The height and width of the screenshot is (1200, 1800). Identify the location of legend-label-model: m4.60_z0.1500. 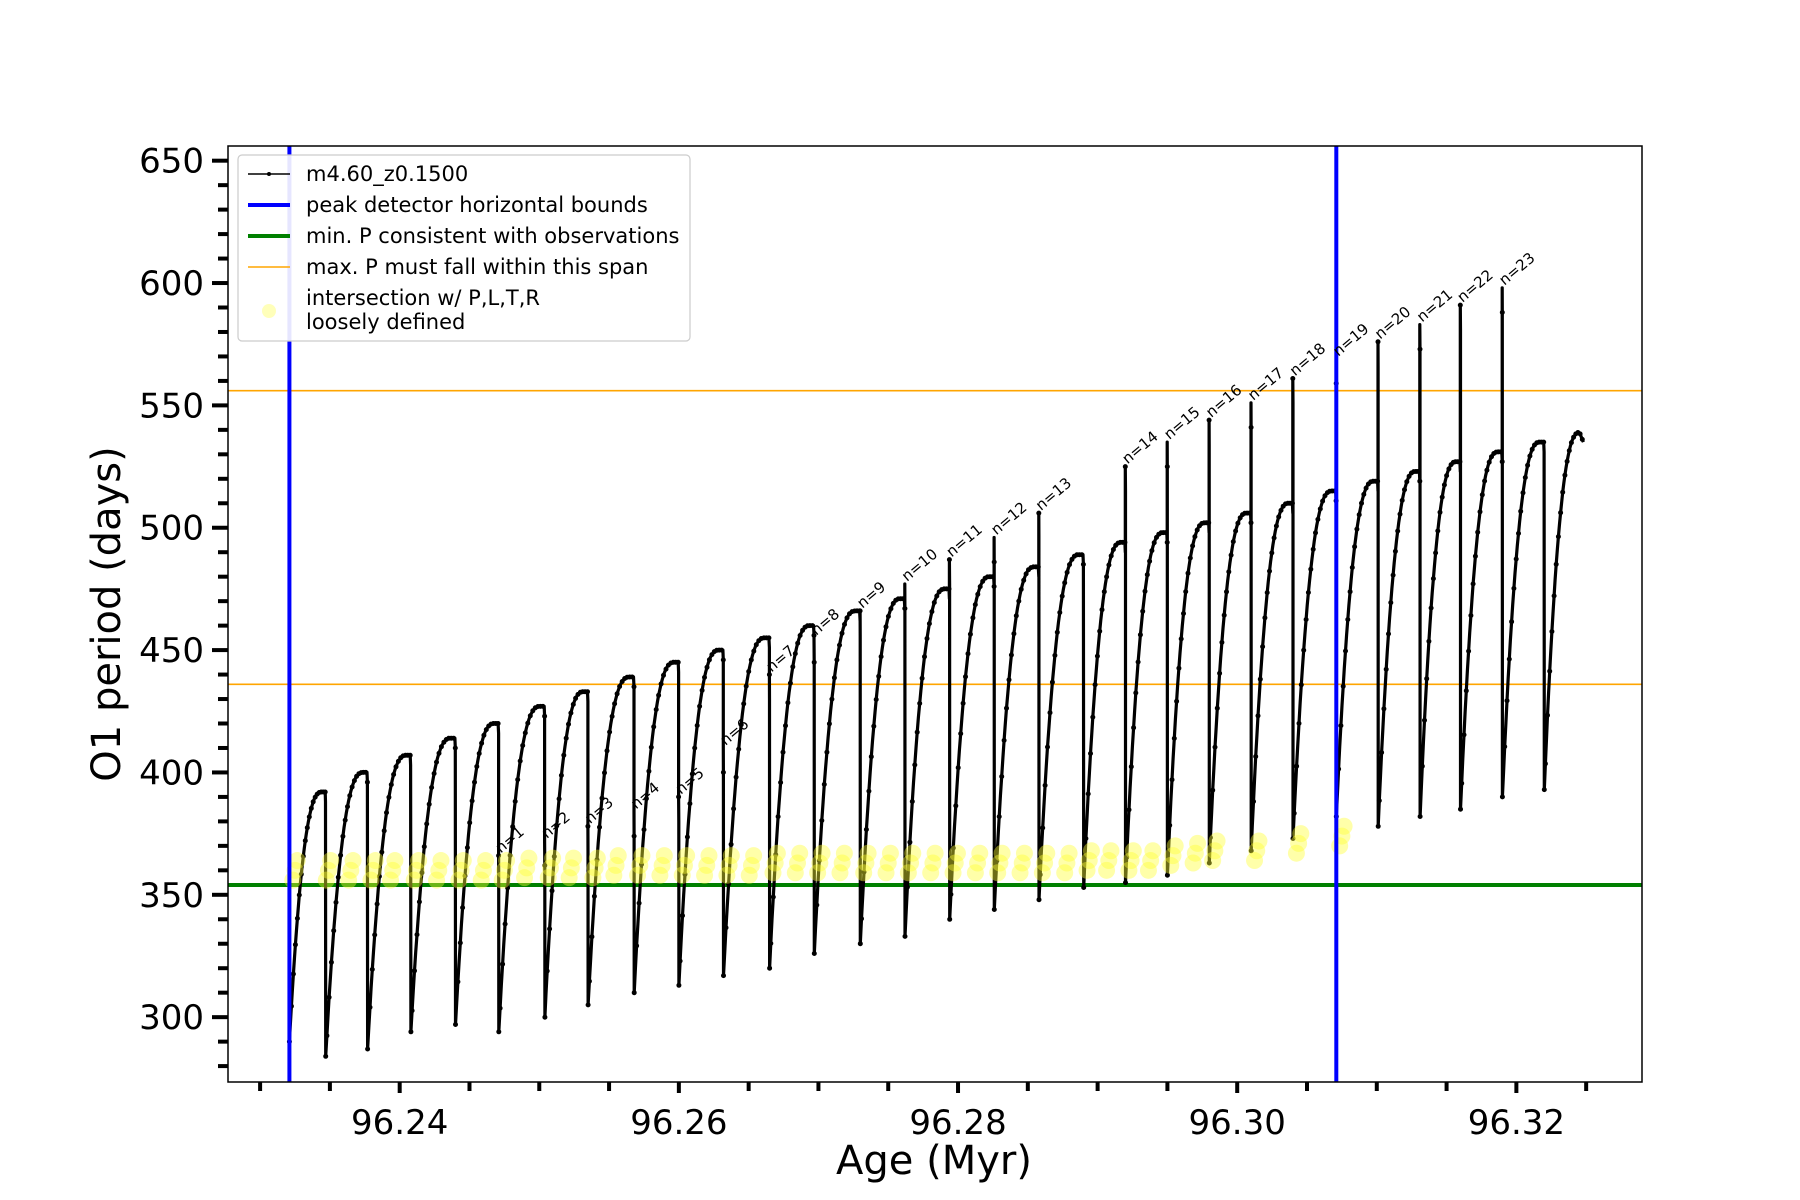
(387, 174).